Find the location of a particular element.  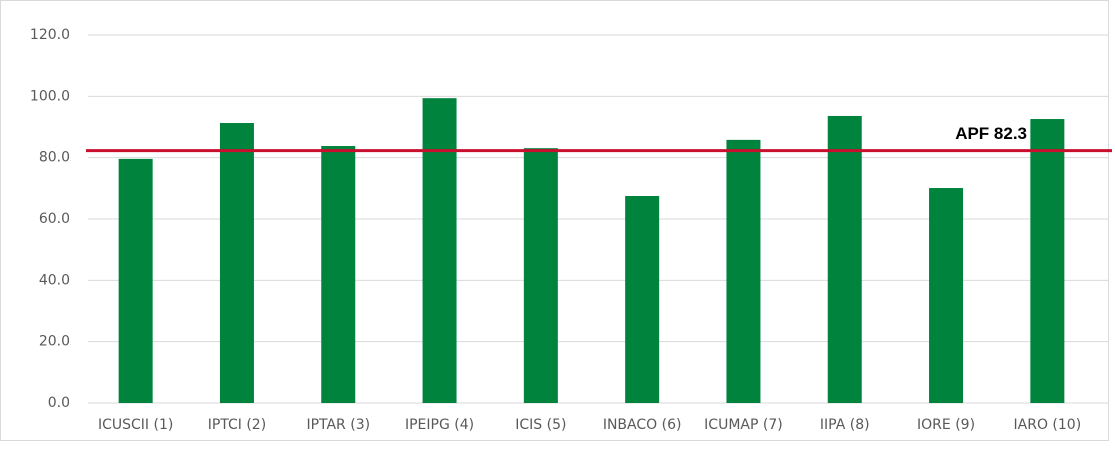

x-tick-label: ICUSCII (1) is located at coordinates (135, 425).